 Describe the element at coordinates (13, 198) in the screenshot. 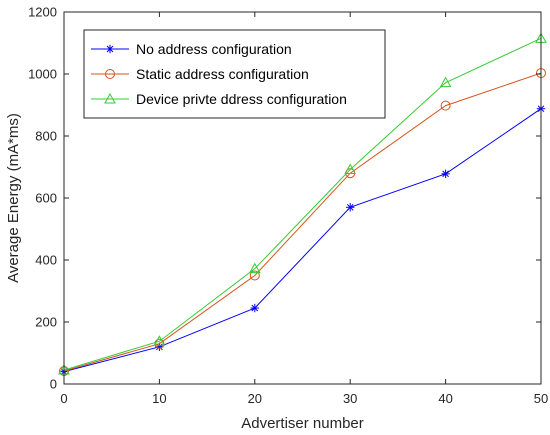

I see `y-axis-label: Average Energy (mA*ms)` at that location.